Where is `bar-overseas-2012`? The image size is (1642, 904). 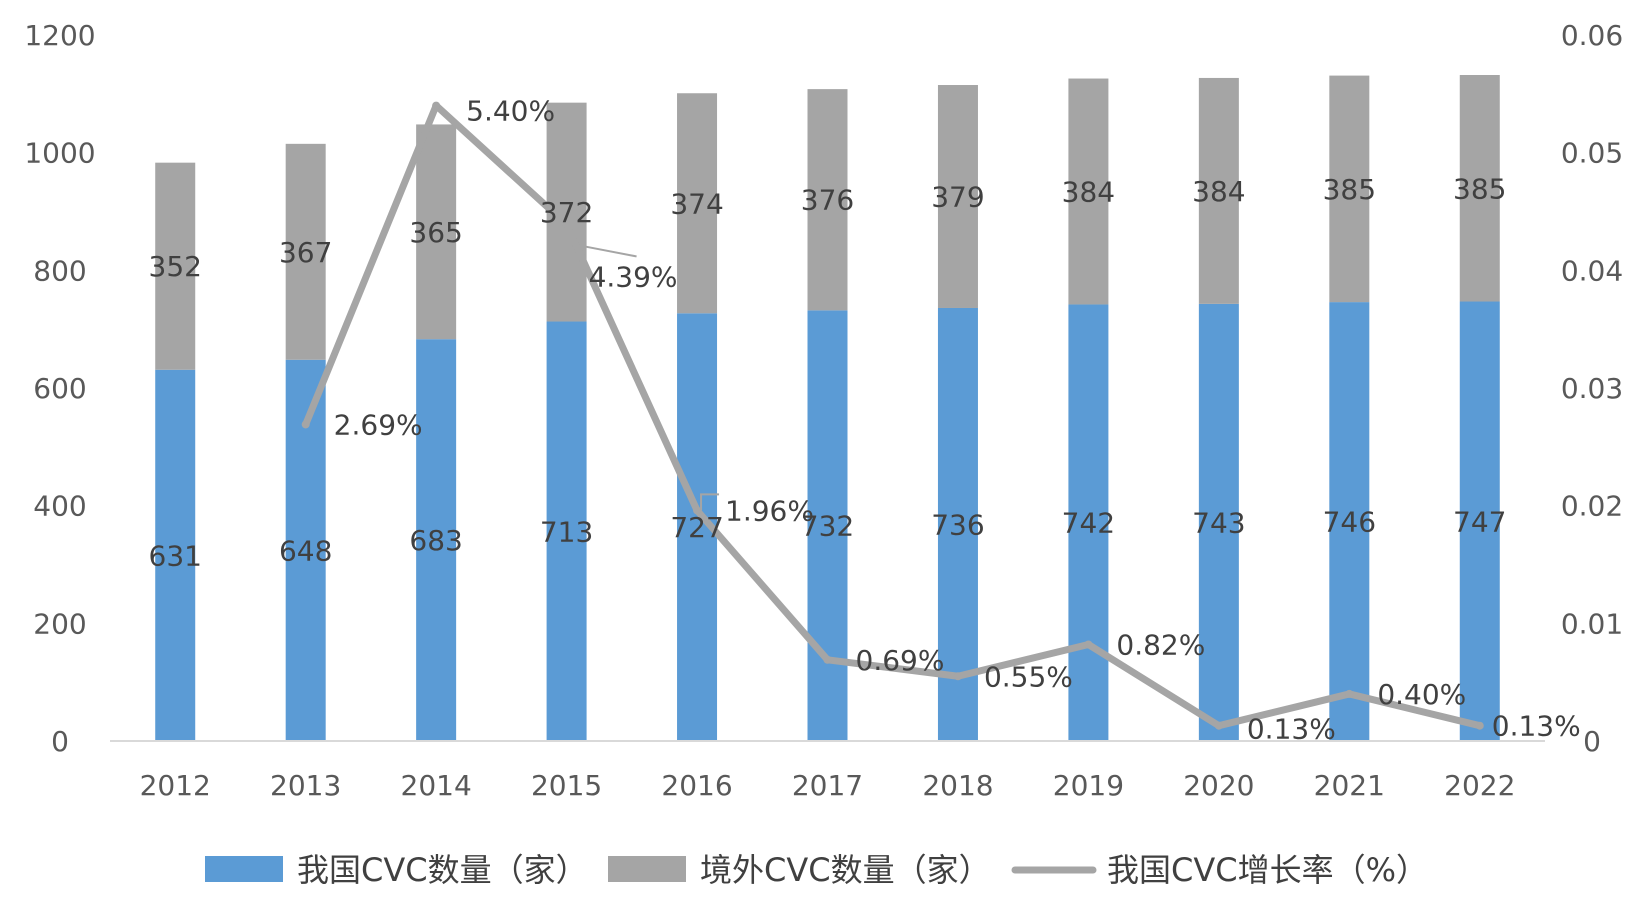 bar-overseas-2012 is located at coordinates (175, 266).